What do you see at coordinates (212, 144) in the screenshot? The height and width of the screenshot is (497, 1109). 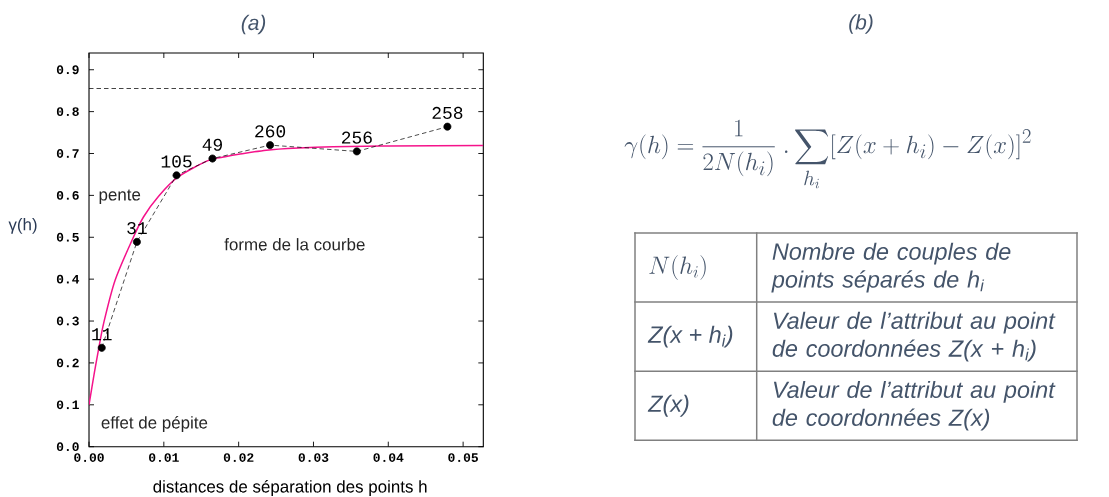 I see `annotation: 49` at bounding box center [212, 144].